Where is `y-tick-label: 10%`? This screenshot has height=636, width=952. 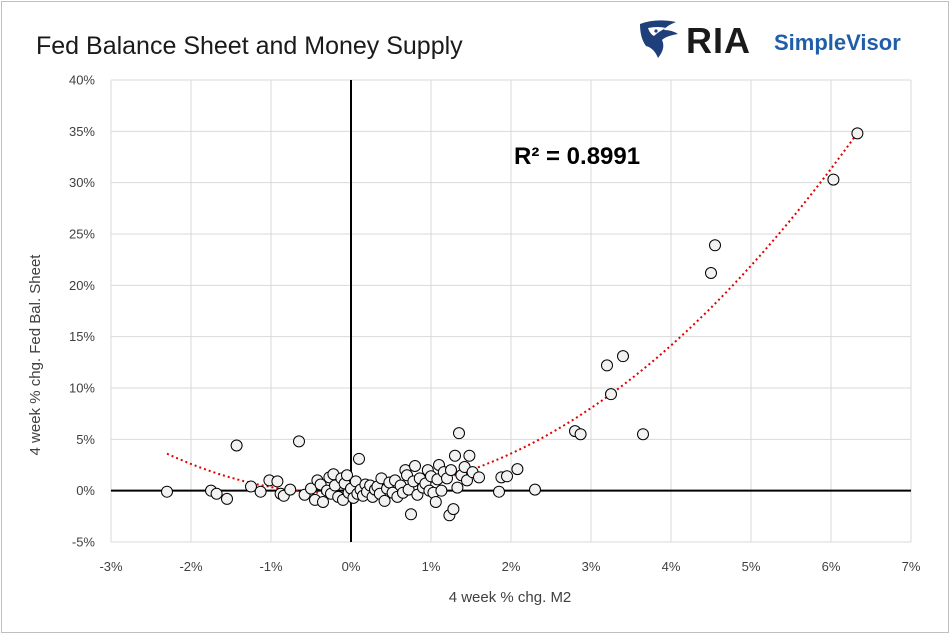
y-tick-label: 10% is located at coordinates (82, 388).